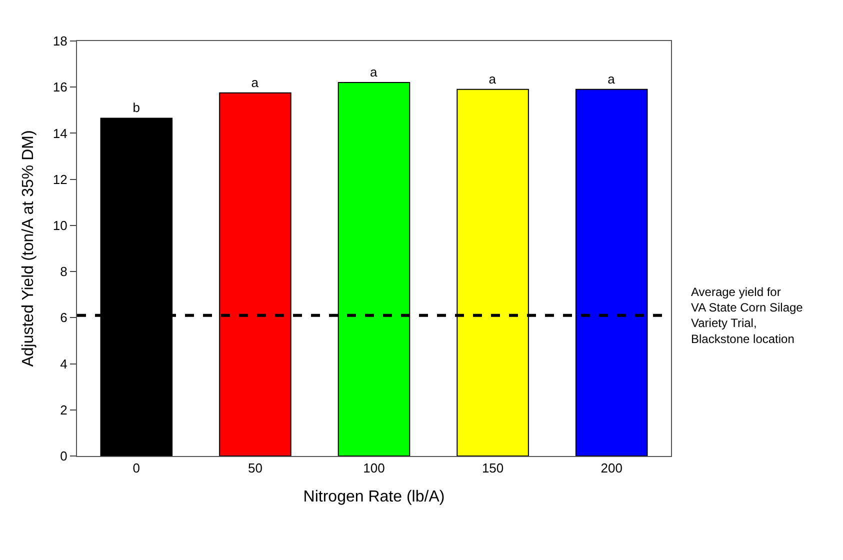  I want to click on x-tick-label: 200, so click(611, 468).